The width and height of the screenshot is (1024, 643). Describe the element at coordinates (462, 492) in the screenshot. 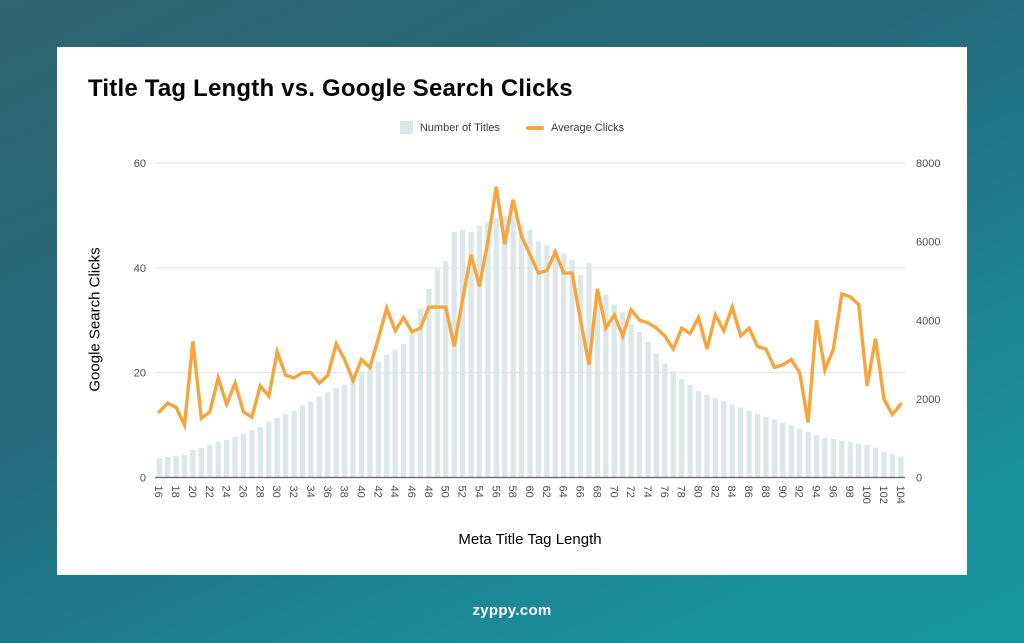

I see `svg-text: 52` at that location.